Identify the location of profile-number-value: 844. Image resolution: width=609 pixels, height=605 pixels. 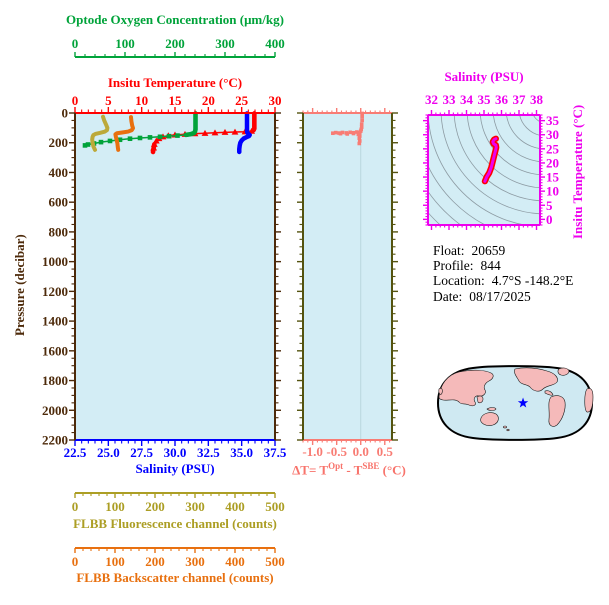
(490, 266).